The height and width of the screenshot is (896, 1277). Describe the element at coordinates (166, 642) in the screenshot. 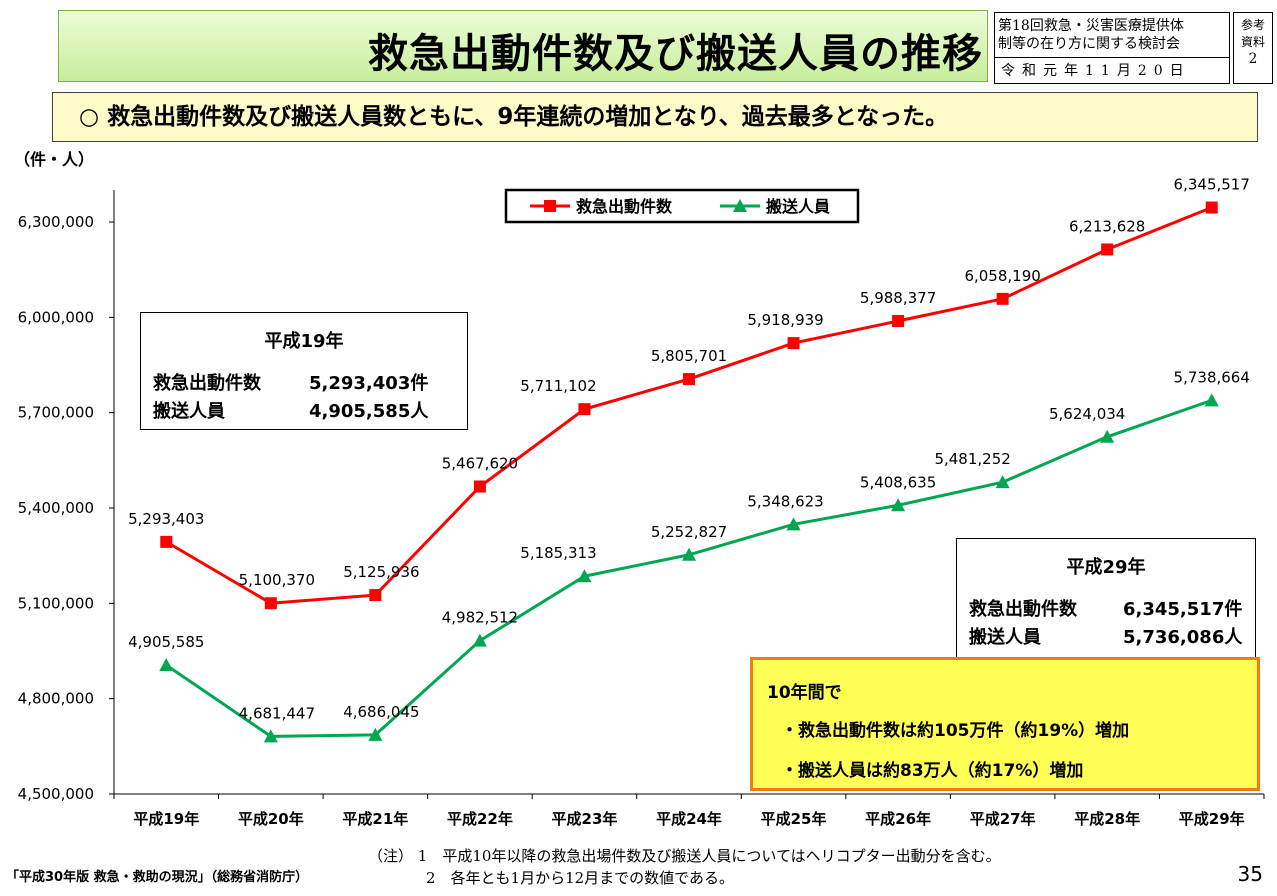

I see `data-label: 4,905,585` at that location.